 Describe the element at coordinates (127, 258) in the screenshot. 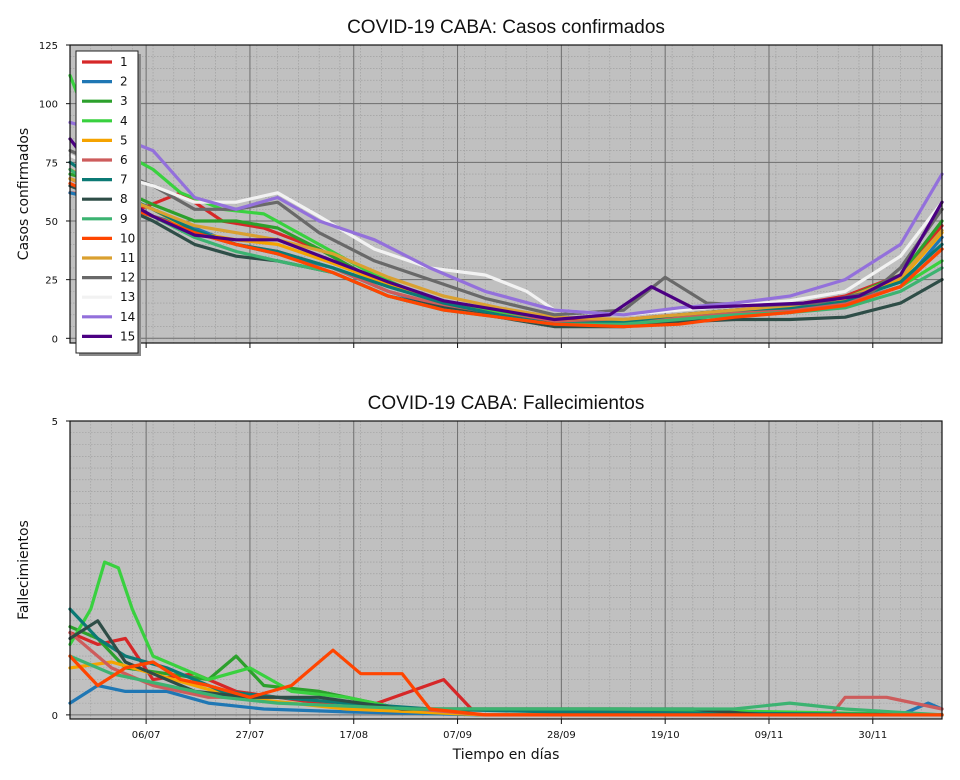

I see `legend-label-11: 11` at that location.